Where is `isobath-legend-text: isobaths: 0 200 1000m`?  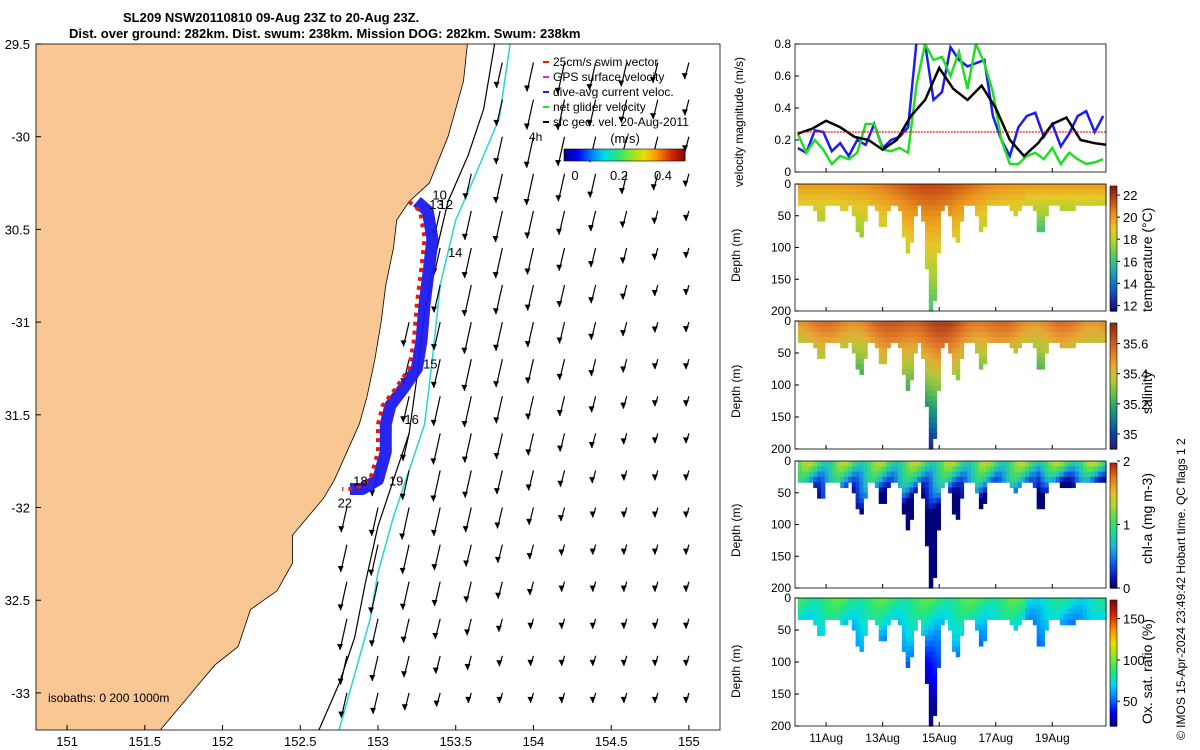 isobath-legend-text: isobaths: 0 200 1000m is located at coordinates (108, 698).